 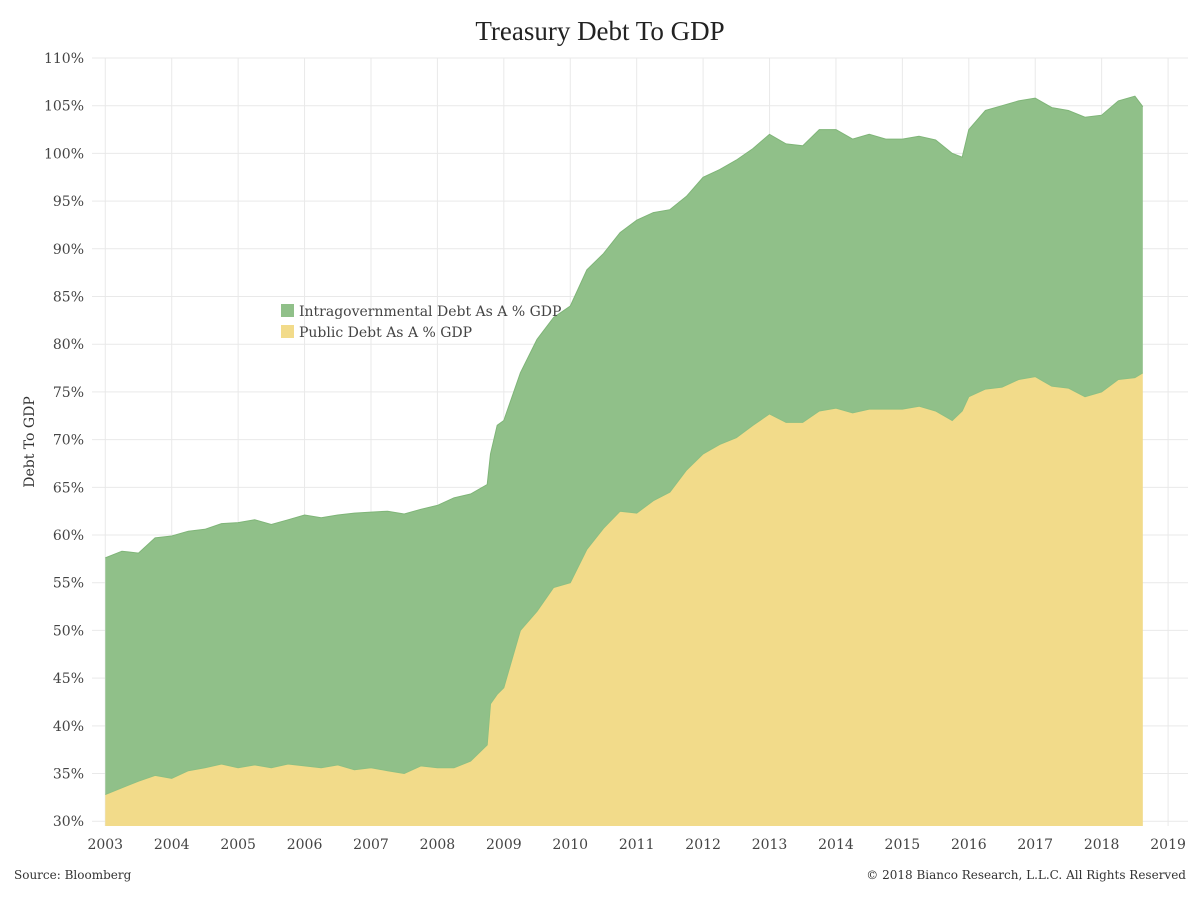 I want to click on x-tick-label: 2008, so click(x=438, y=845).